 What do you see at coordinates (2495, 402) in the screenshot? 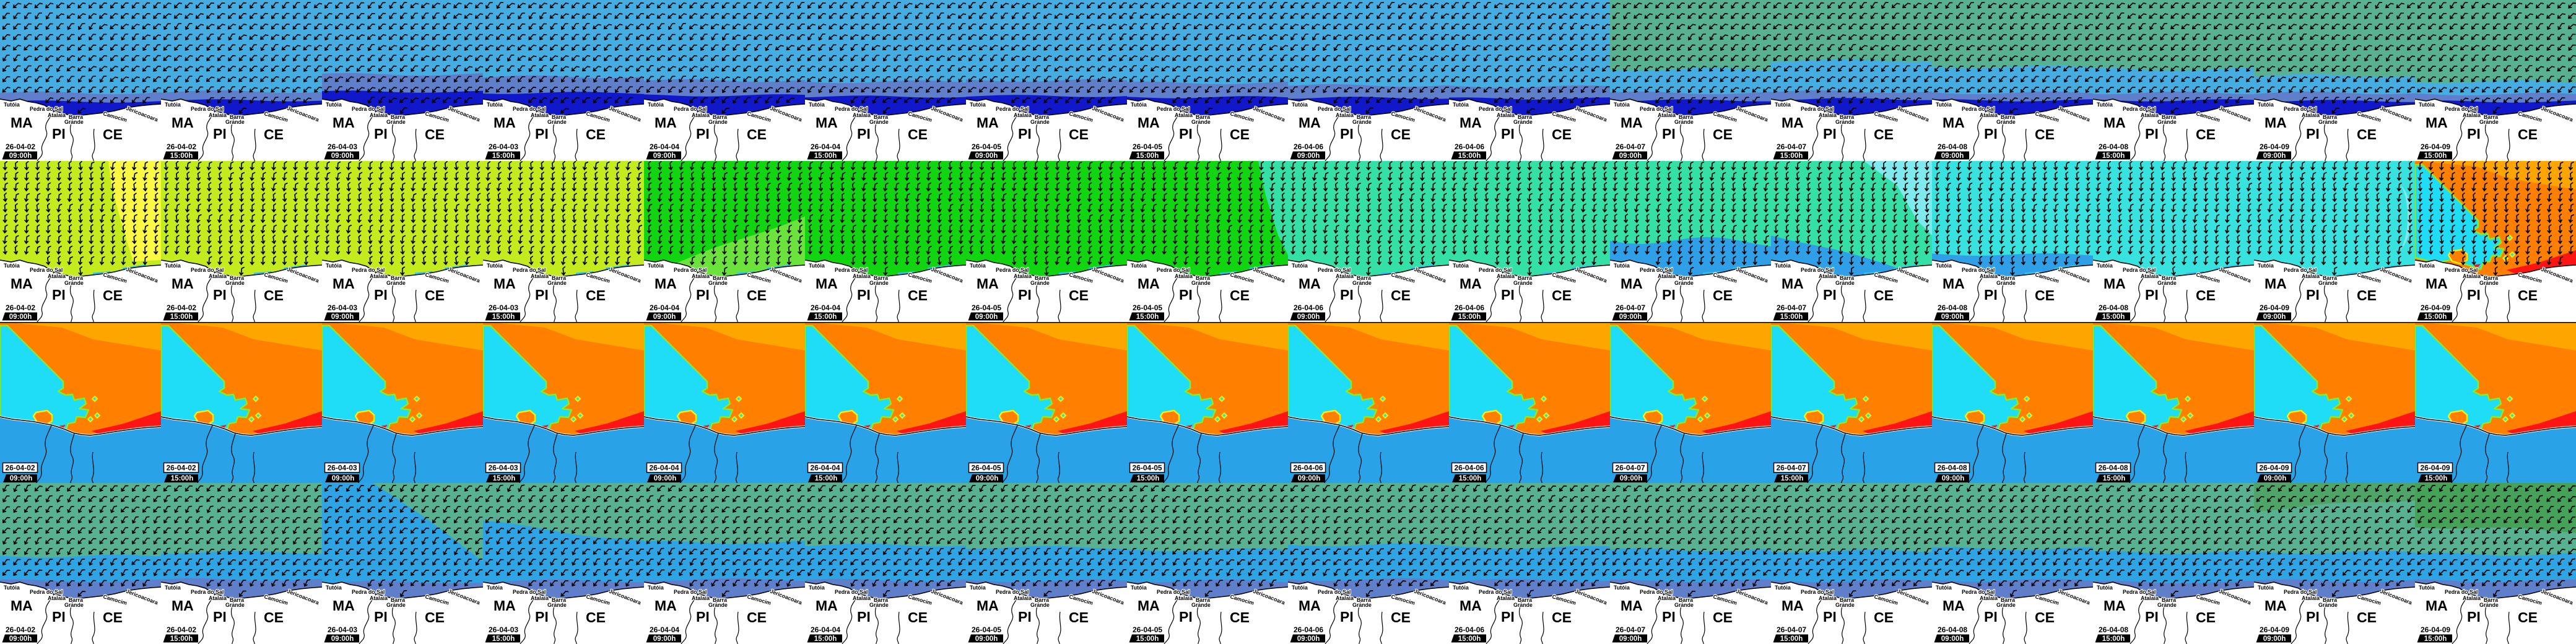
I see `forecast-tile: 26-04-09 15:00h` at bounding box center [2495, 402].